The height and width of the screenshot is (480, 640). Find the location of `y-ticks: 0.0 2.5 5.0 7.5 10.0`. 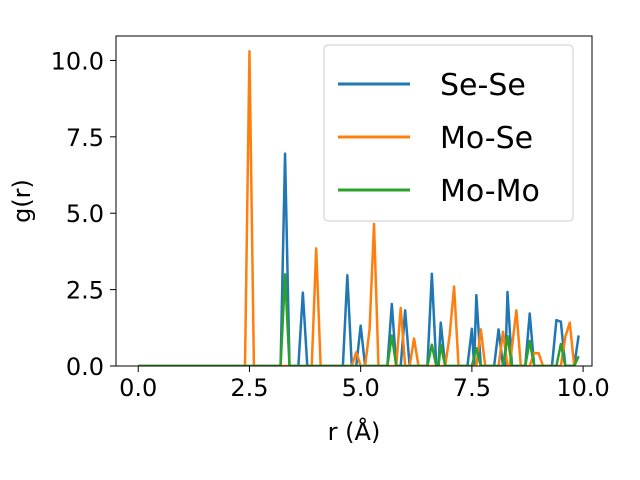

y-ticks: 0.0 2.5 5.0 7.5 10.0 is located at coordinates (83, 214).